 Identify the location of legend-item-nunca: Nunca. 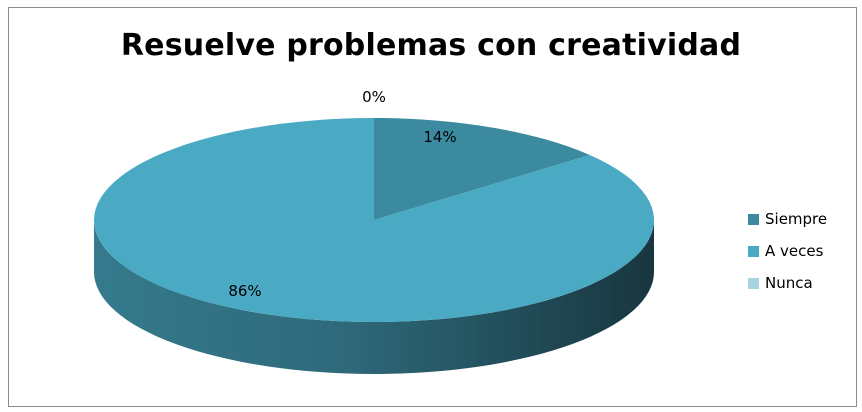
(787, 283).